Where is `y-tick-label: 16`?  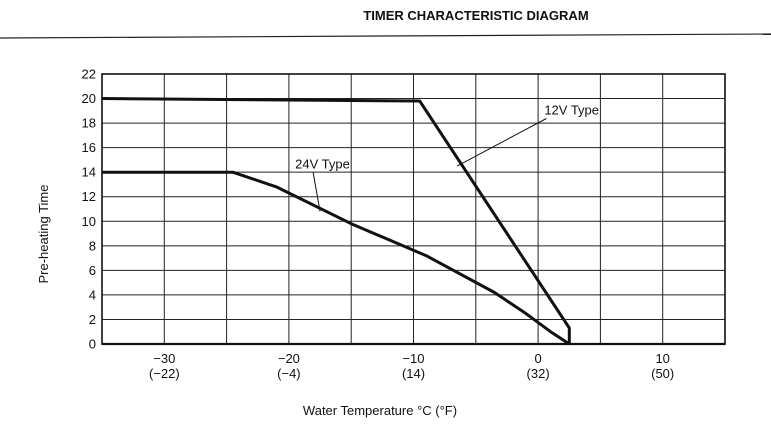
y-tick-label: 16 is located at coordinates (89, 147).